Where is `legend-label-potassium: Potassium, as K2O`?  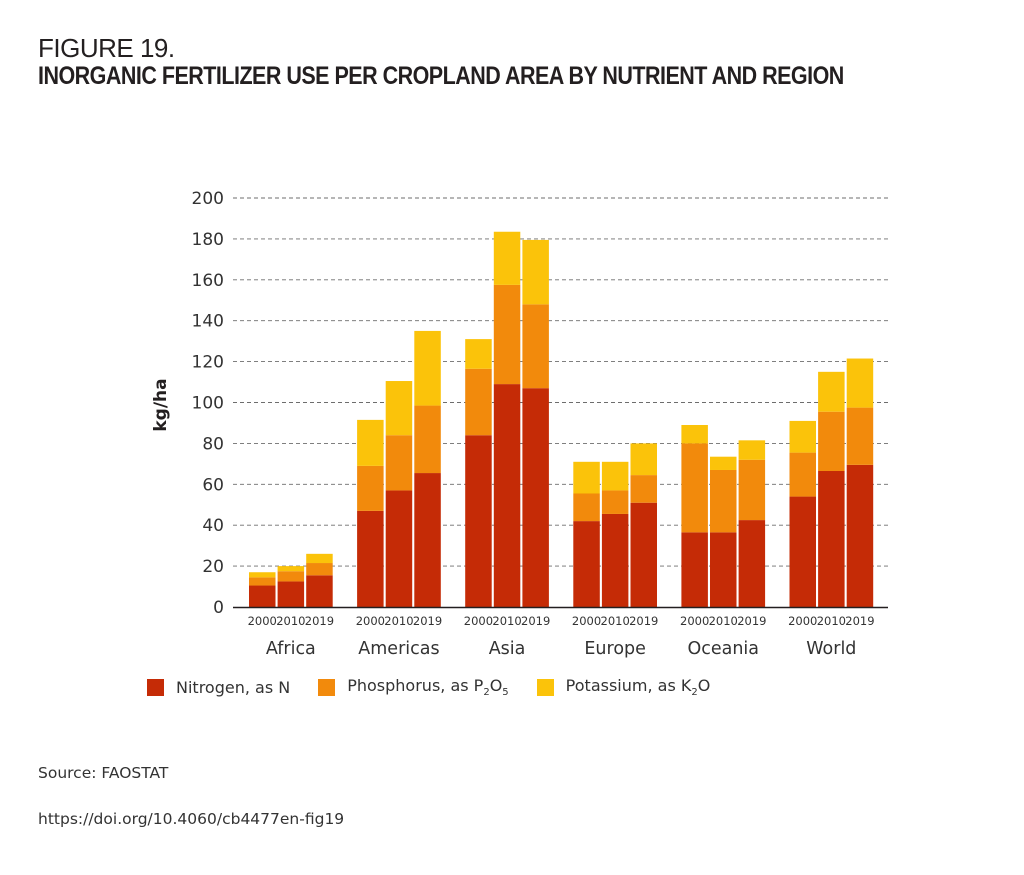
legend-label-potassium: Potassium, as K2O is located at coordinates (638, 687).